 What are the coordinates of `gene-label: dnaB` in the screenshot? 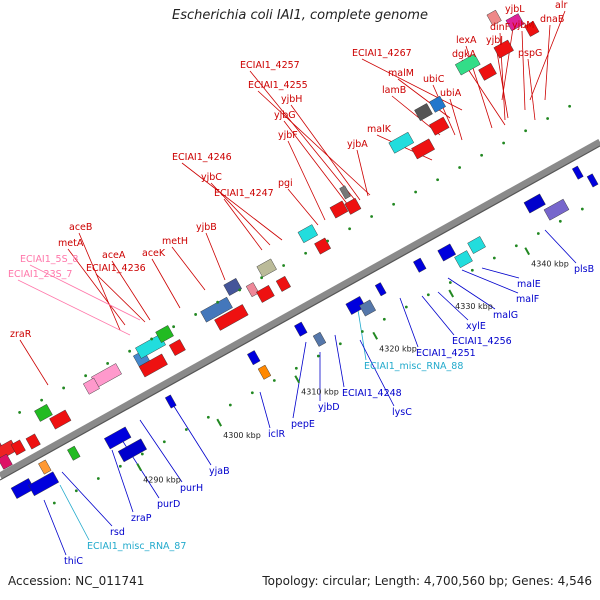 It's located at (552, 19).